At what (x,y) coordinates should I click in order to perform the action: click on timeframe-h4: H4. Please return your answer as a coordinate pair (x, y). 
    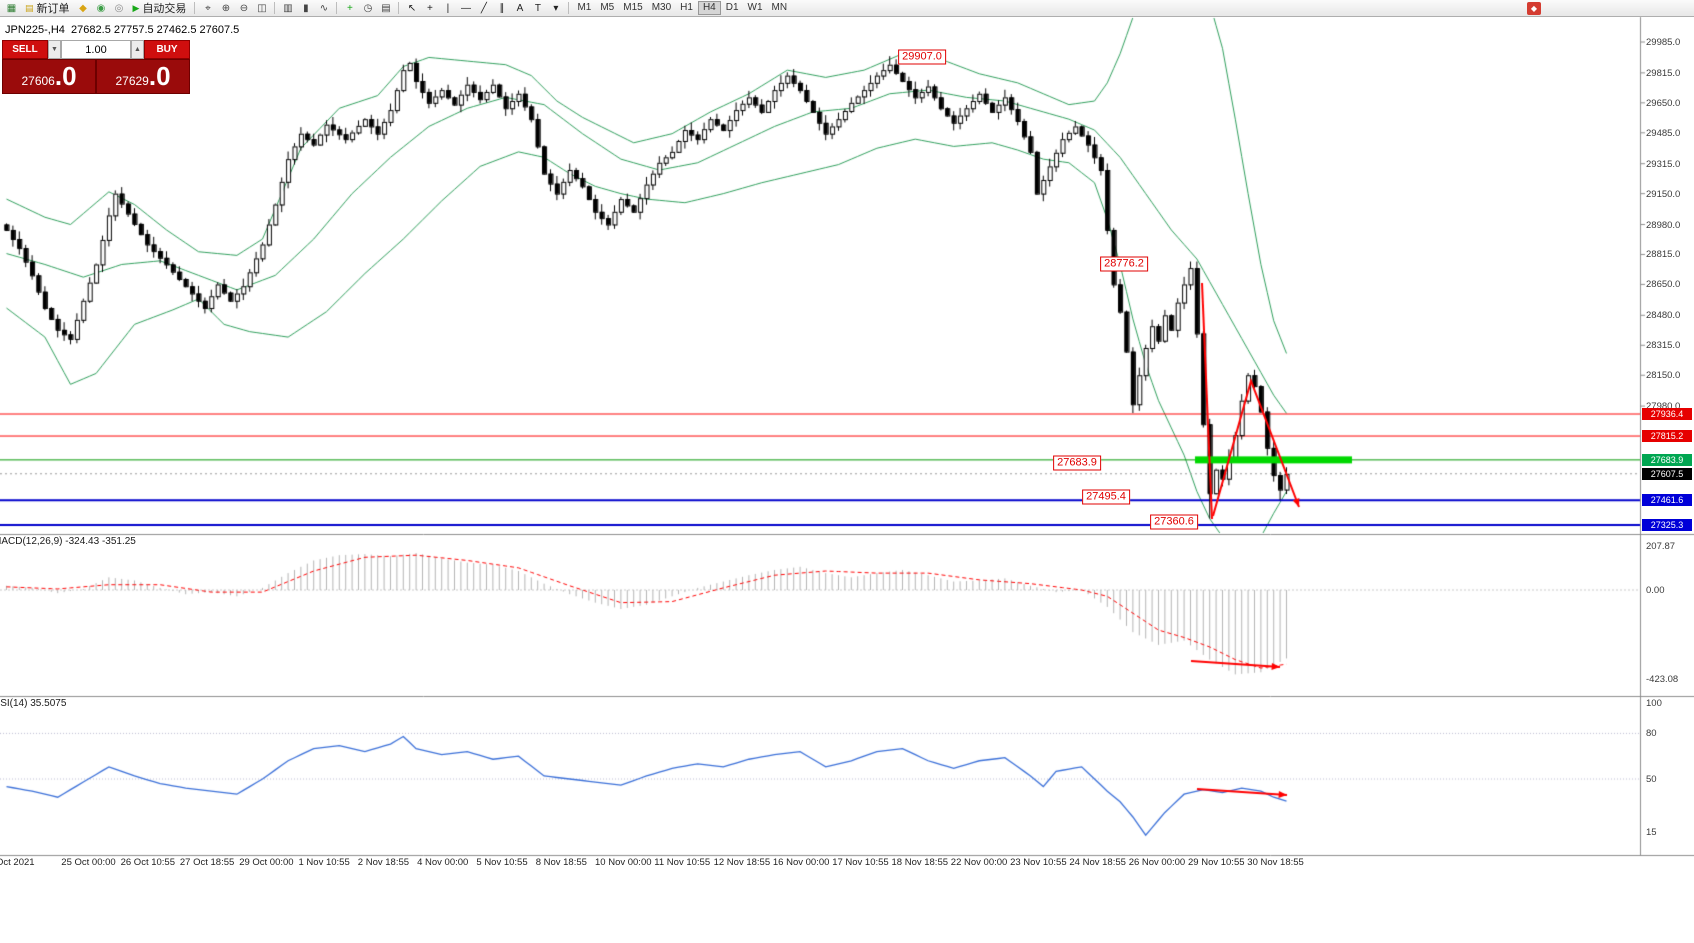
    Looking at the image, I should click on (709, 8).